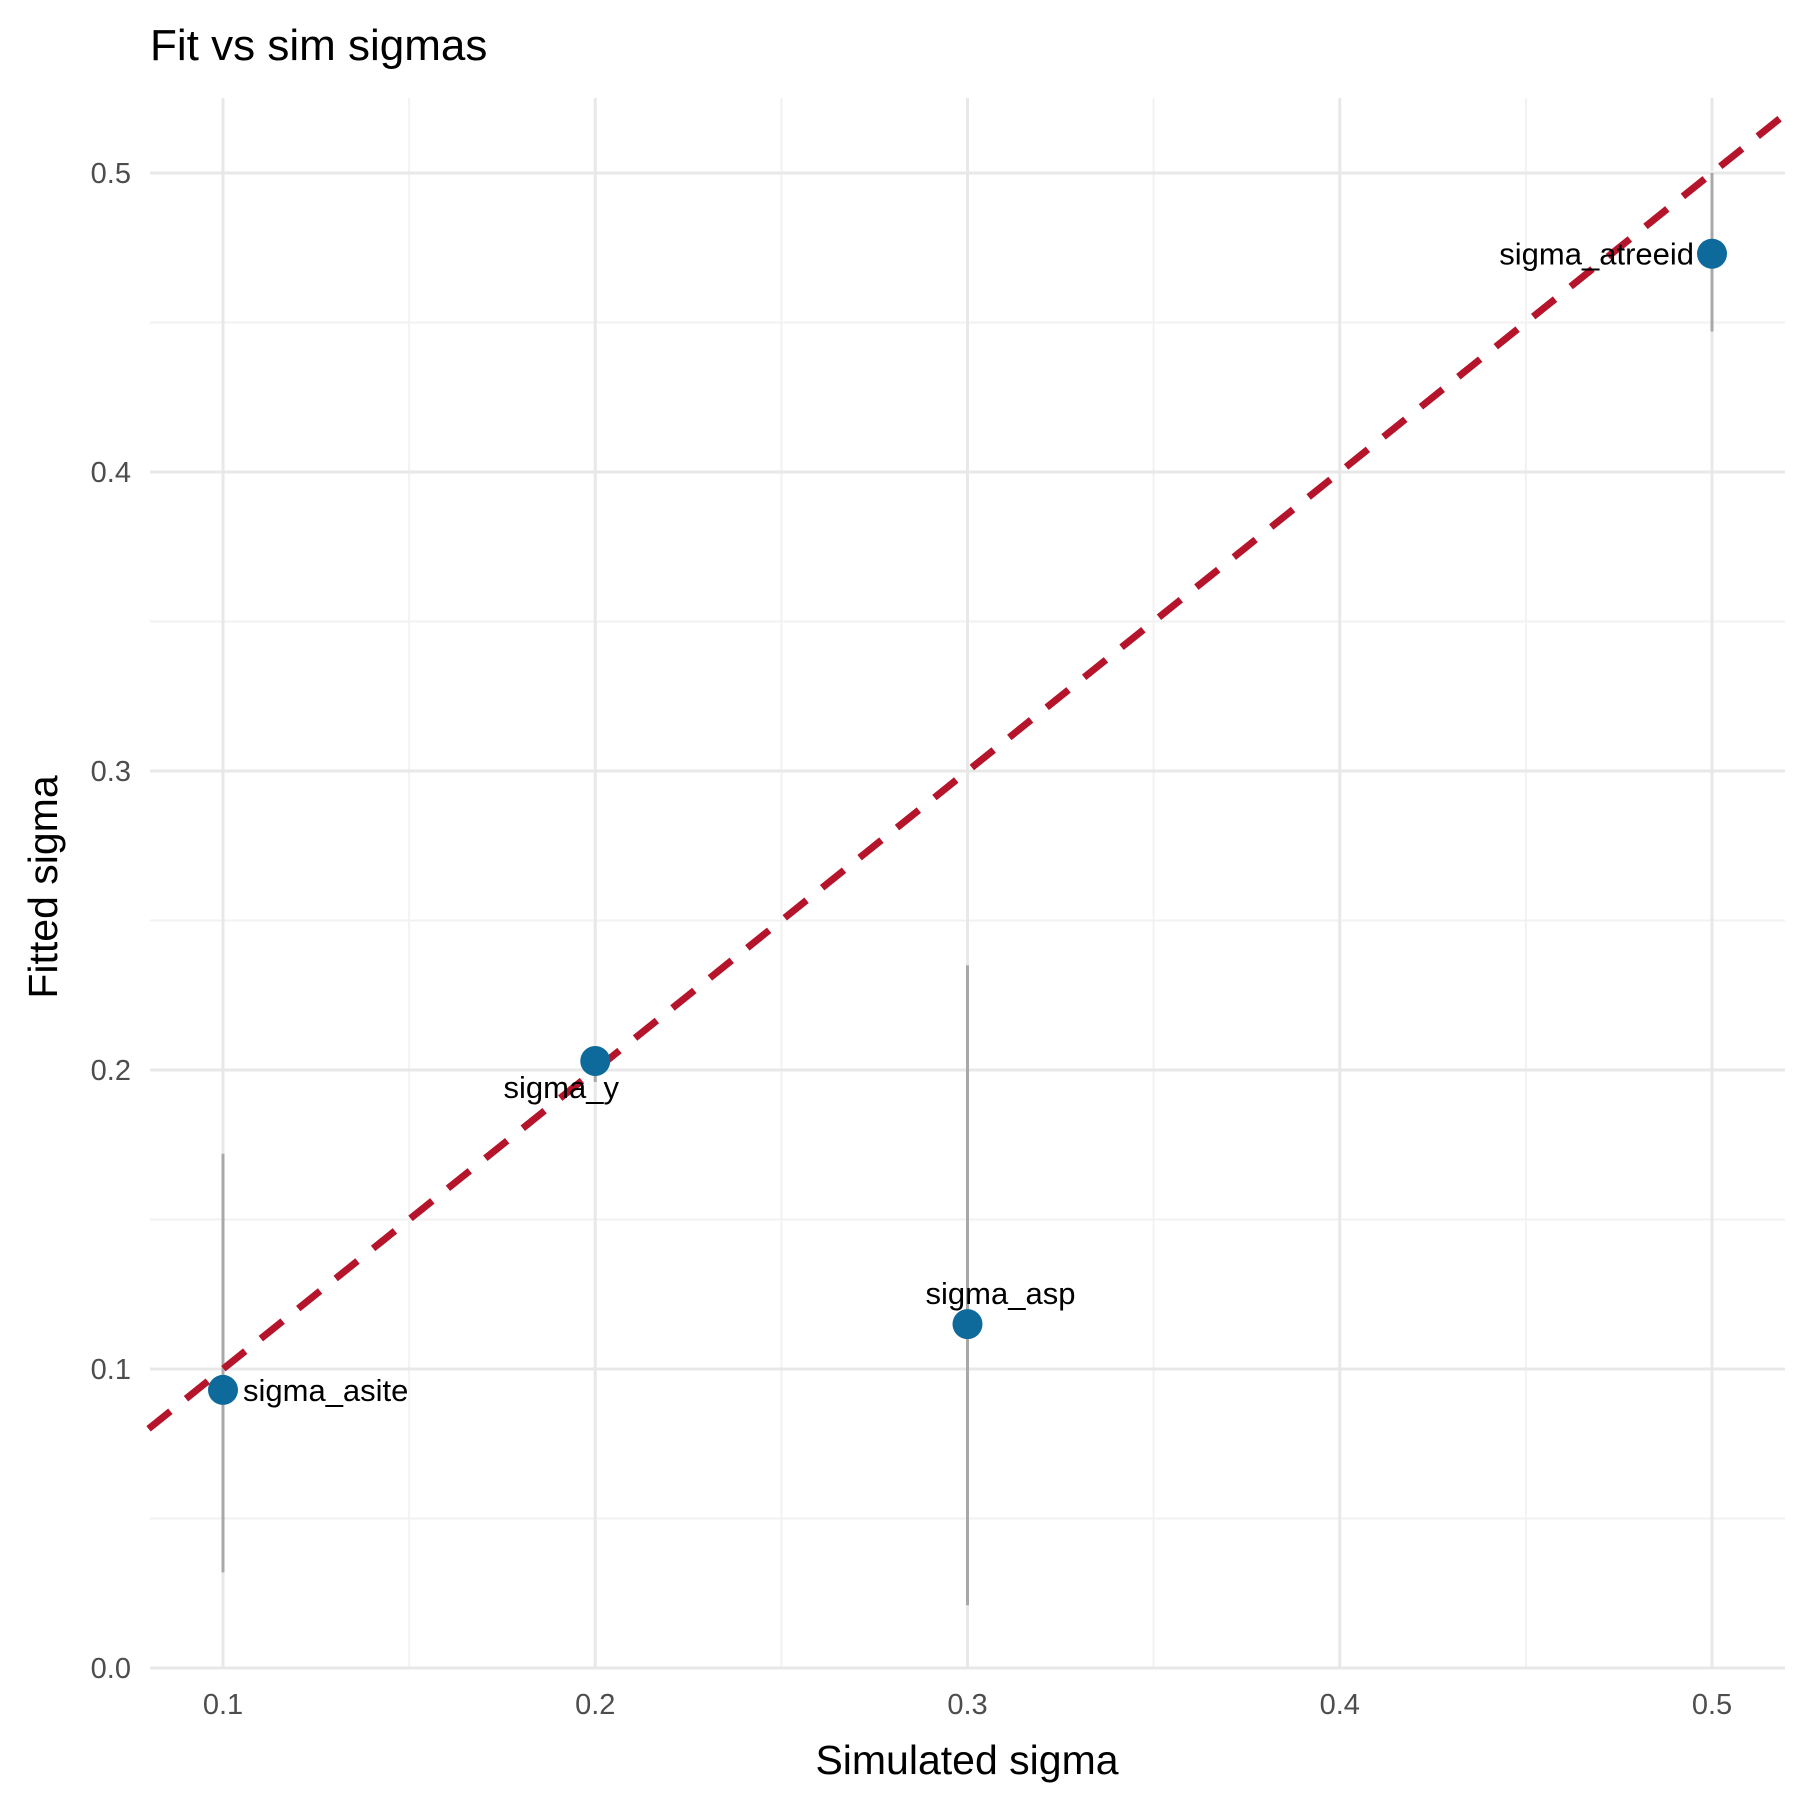 The image size is (1800, 1800). Describe the element at coordinates (318, 45) in the screenshot. I see `chart-title: Fit vs sim sigmas` at that location.